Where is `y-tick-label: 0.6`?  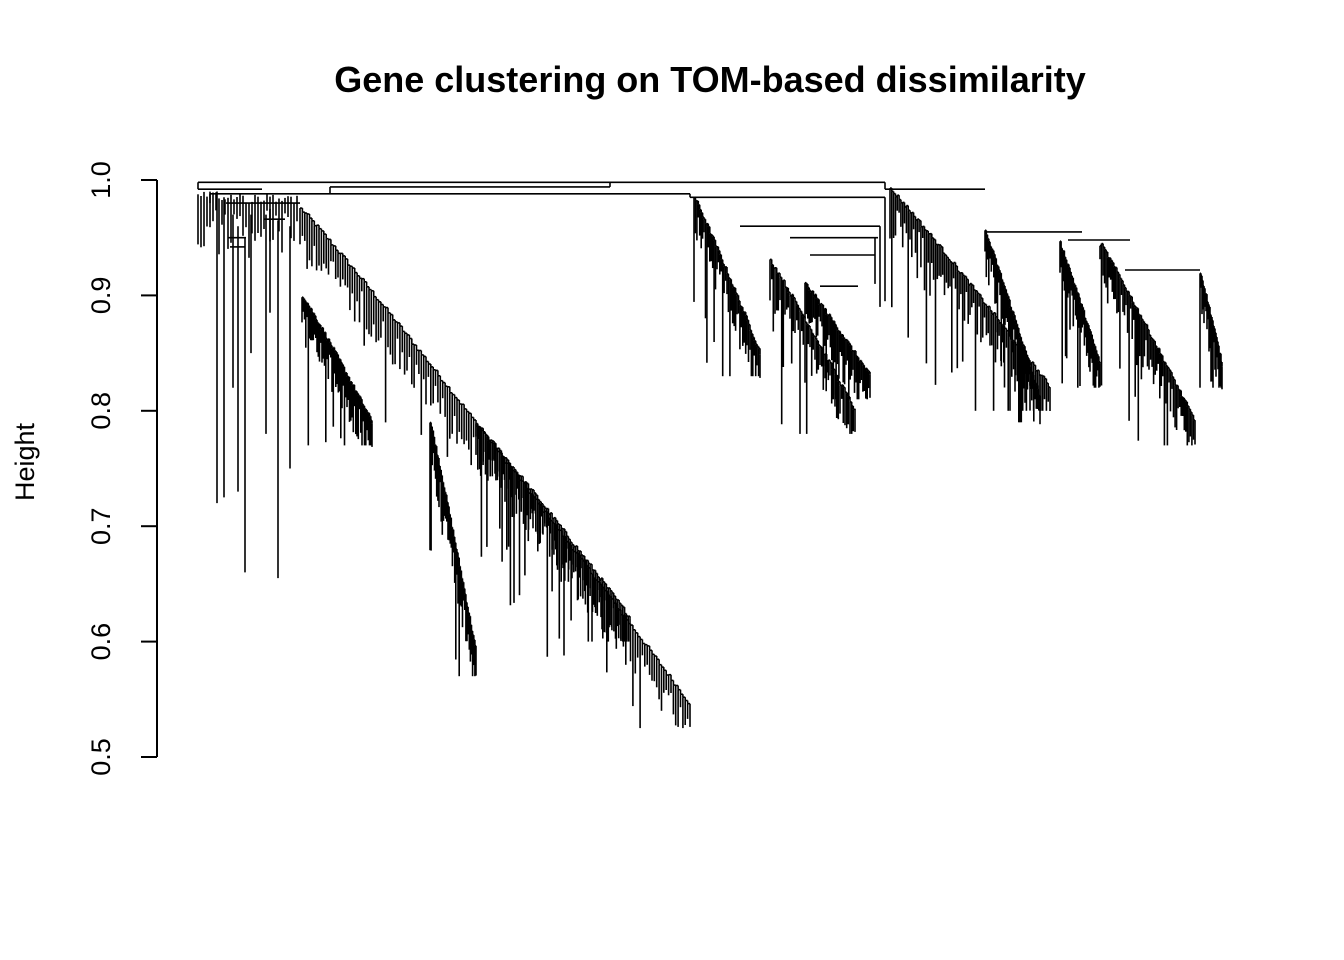
y-tick-label: 0.6 is located at coordinates (101, 642).